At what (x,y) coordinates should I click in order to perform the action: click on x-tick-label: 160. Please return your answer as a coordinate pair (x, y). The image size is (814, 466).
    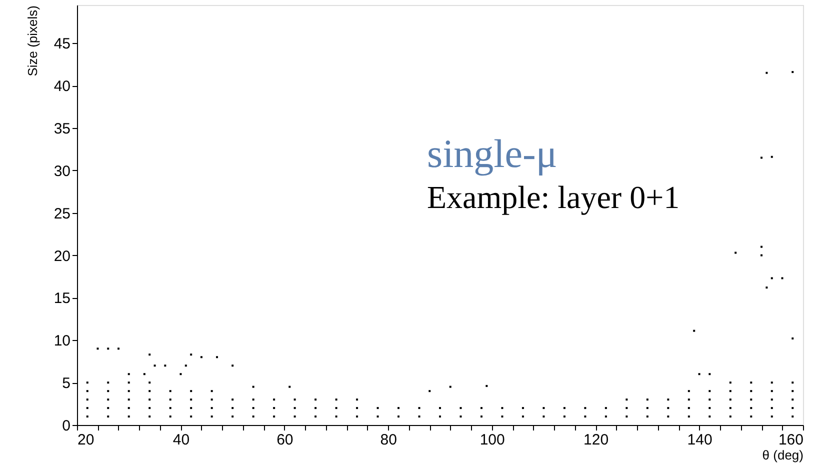
    Looking at the image, I should click on (791, 440).